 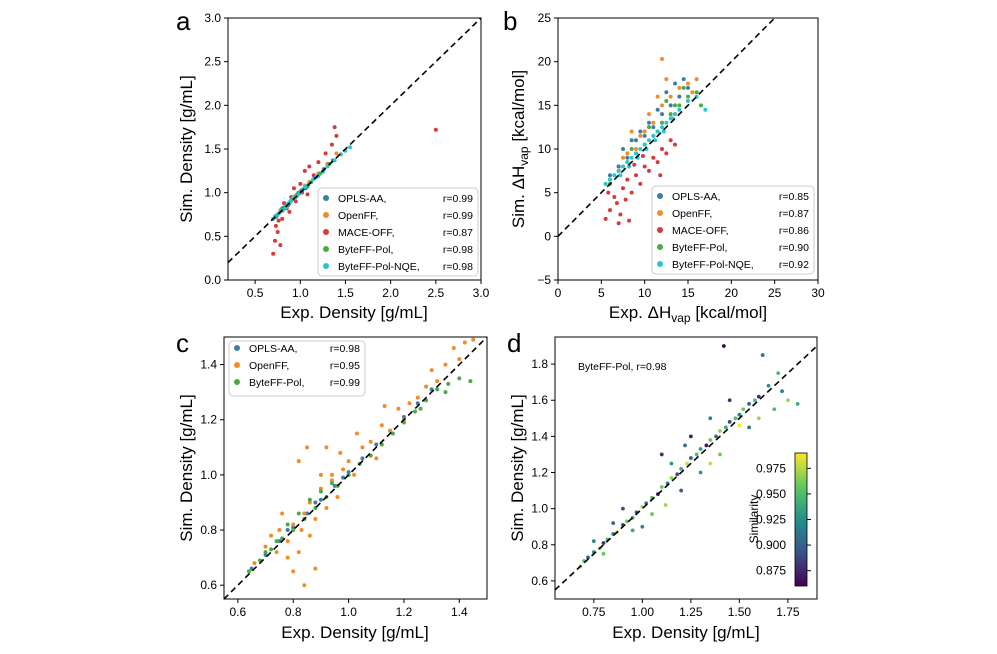 What do you see at coordinates (435, 293) in the screenshot?
I see `x-tick-label: 2.5` at bounding box center [435, 293].